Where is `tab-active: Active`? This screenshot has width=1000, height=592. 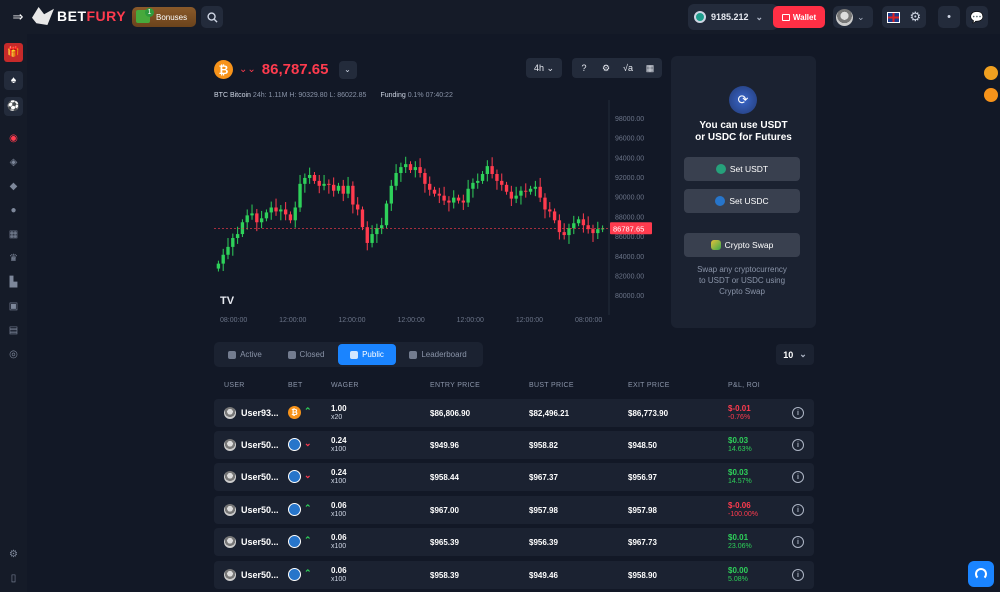 tab-active: Active is located at coordinates (245, 354).